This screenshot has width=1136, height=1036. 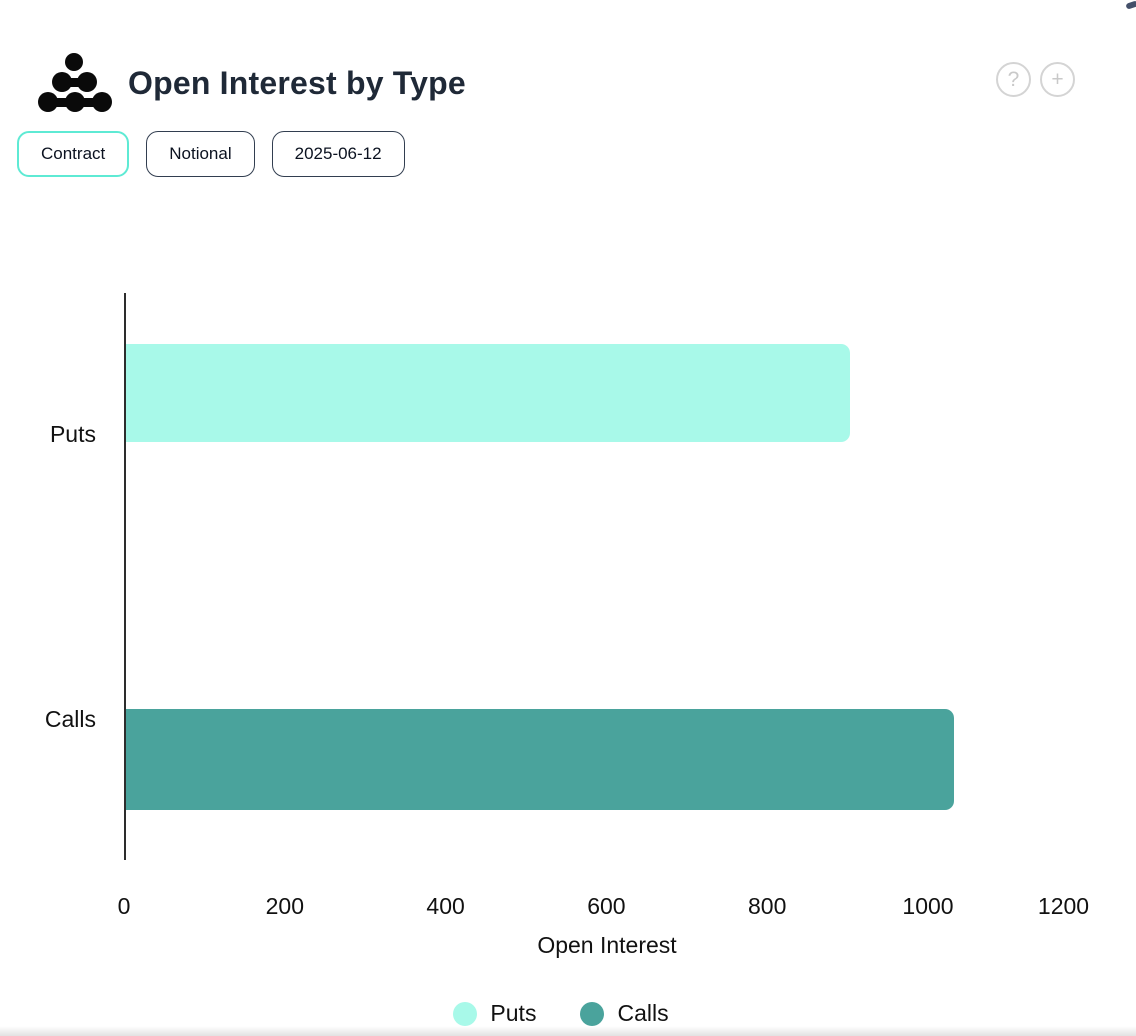 I want to click on toolbar: Contract Notional 2025-06-12, so click(x=211, y=154).